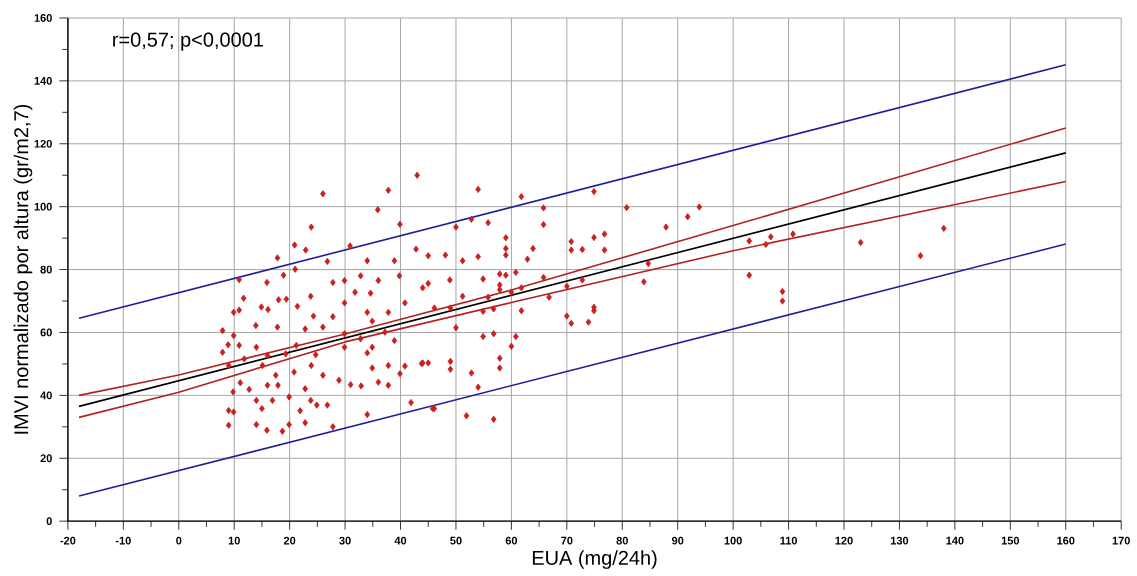 Image resolution: width=1137 pixels, height=576 pixels. I want to click on y-tick-label: 80, so click(46, 269).